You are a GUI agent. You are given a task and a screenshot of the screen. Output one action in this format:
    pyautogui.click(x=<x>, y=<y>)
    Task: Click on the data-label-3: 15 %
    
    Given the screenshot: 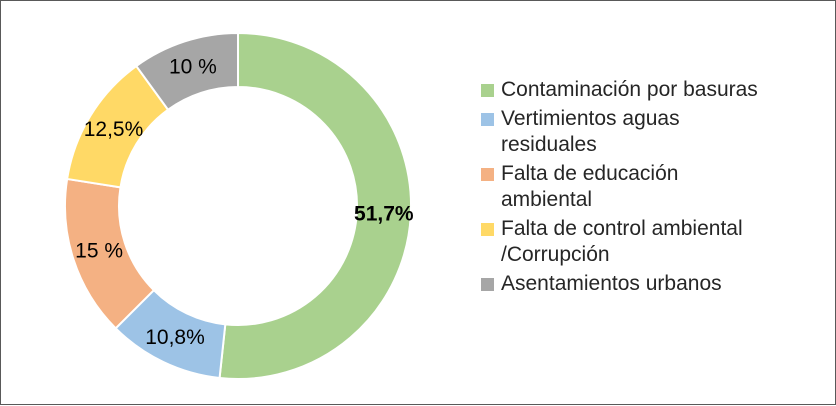 What is the action you would take?
    pyautogui.click(x=99, y=251)
    